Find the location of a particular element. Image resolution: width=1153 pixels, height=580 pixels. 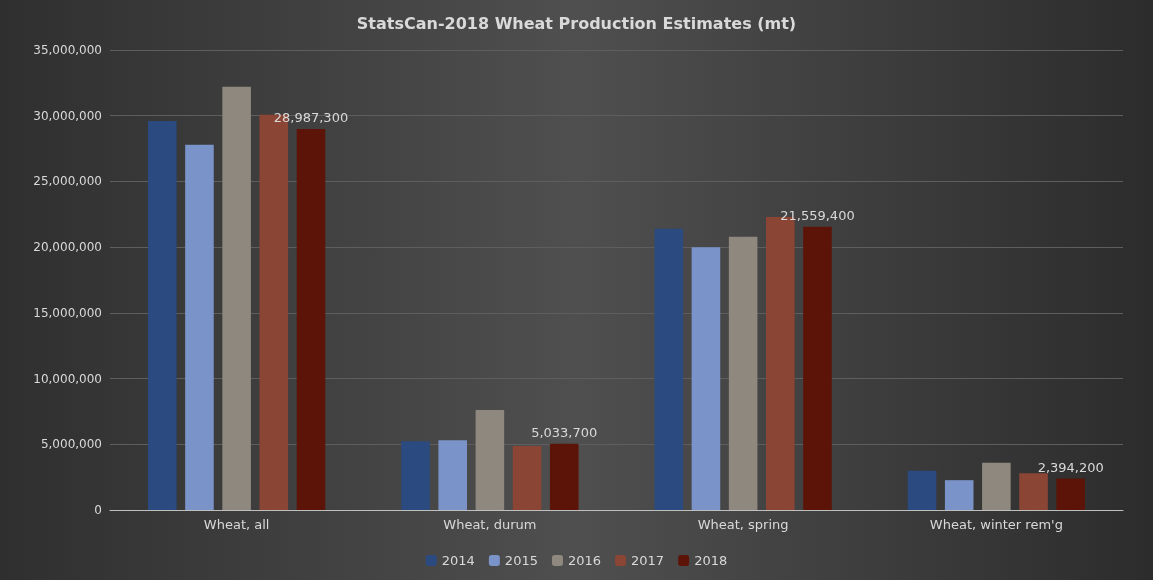

y-tick-label: 10,000,000 is located at coordinates (67, 378).